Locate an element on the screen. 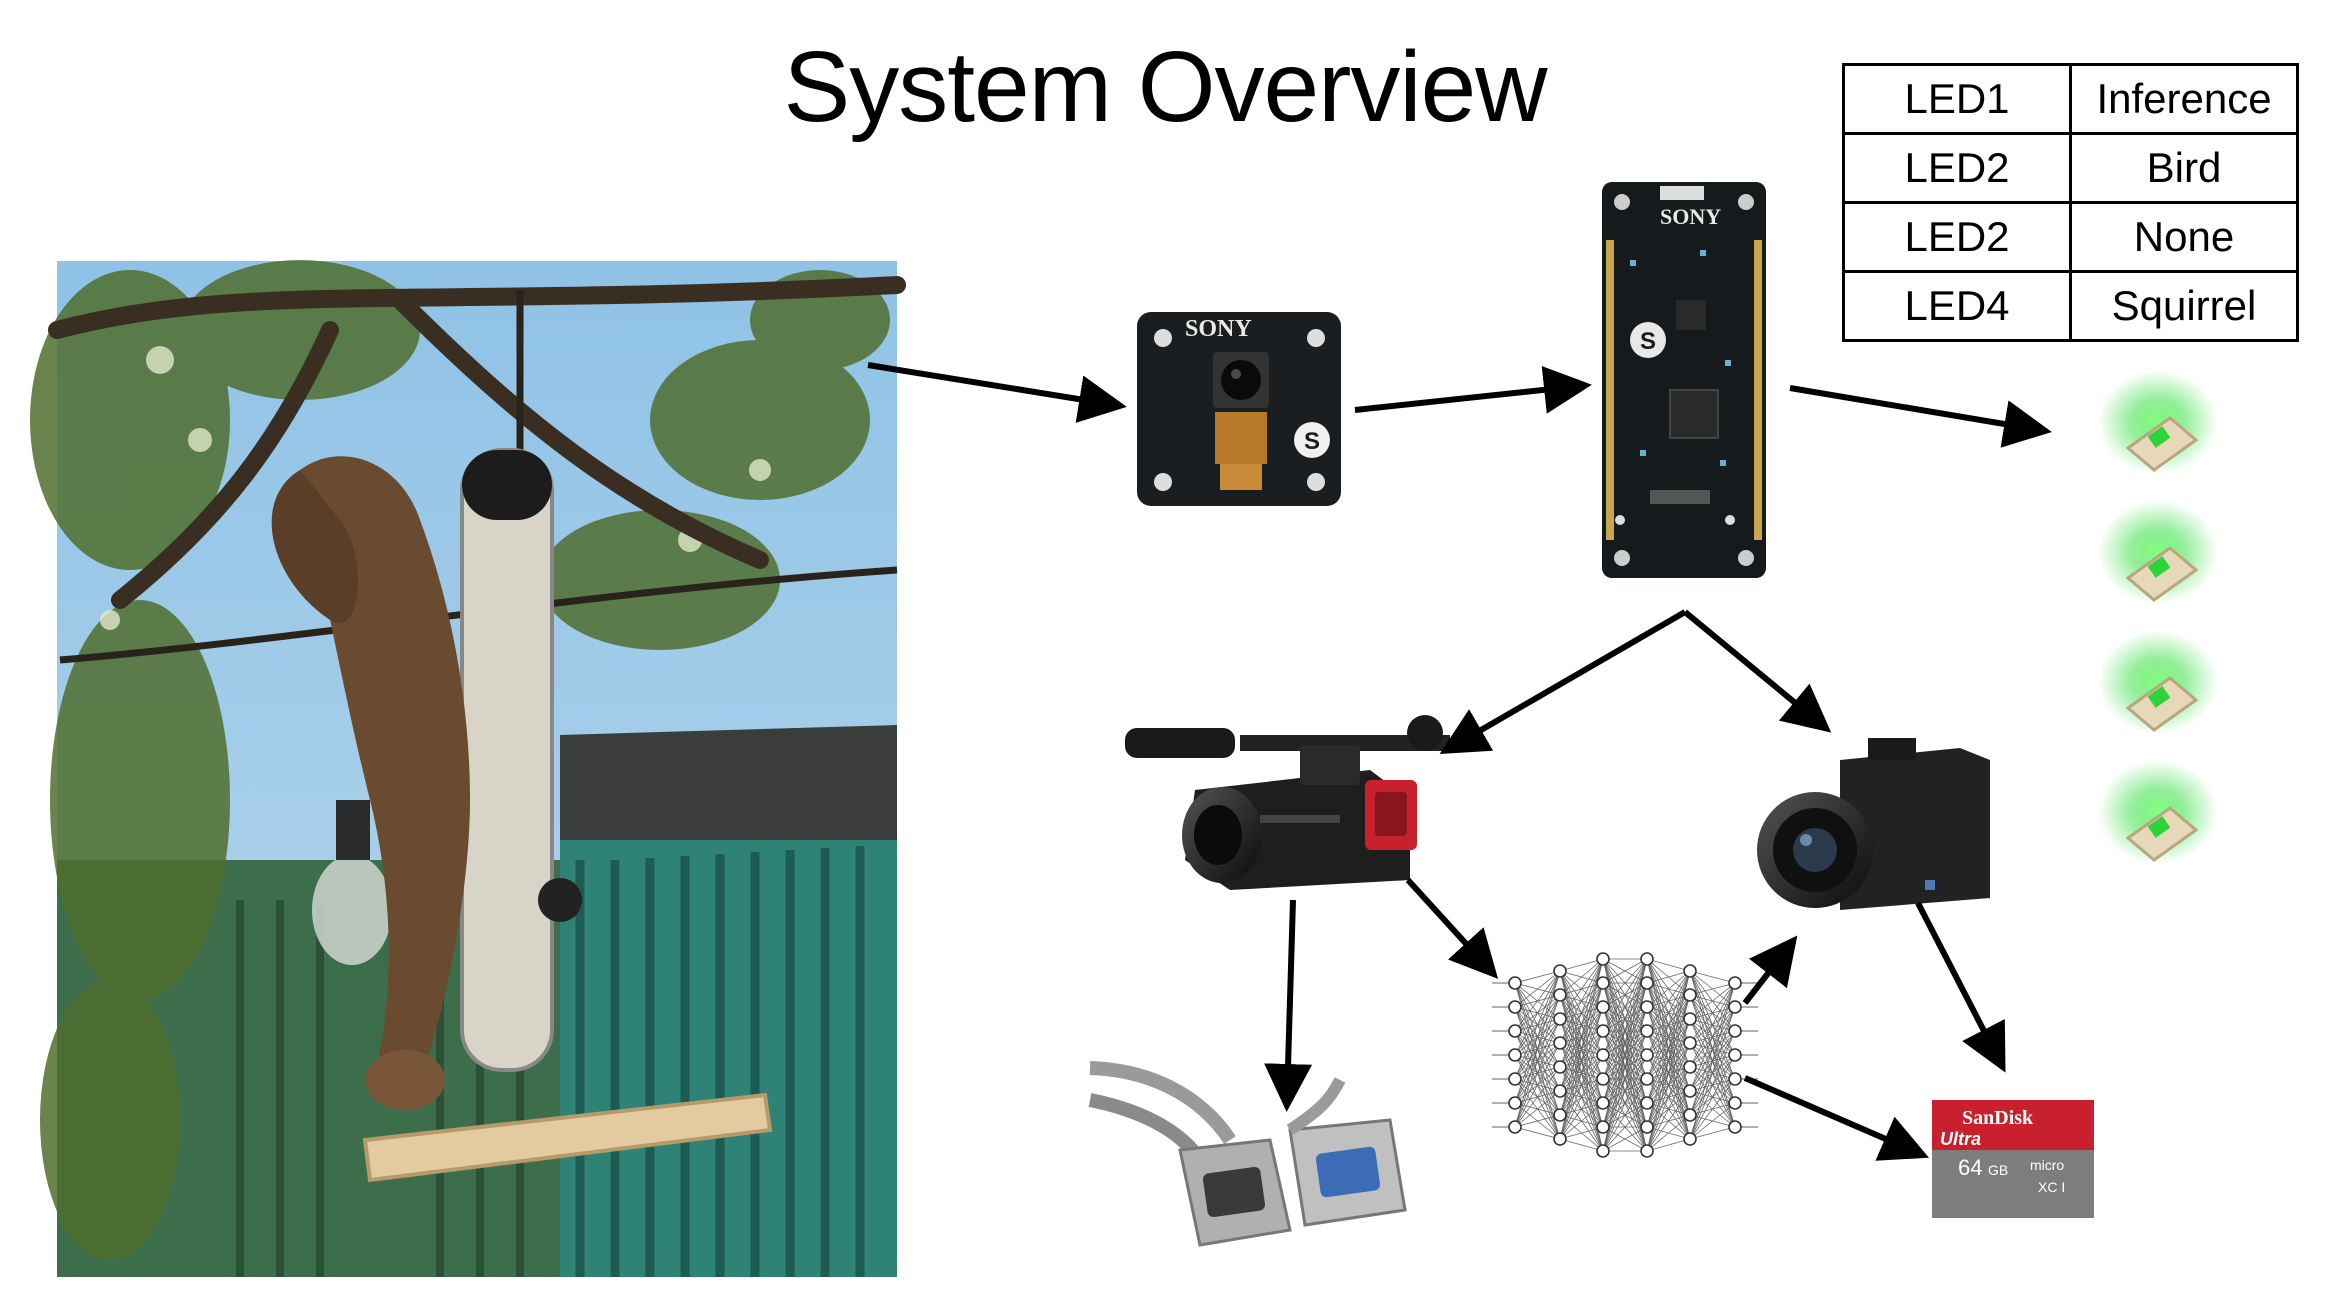 The image size is (2330, 1304). camera-logo-letter: S is located at coordinates (1312, 441).